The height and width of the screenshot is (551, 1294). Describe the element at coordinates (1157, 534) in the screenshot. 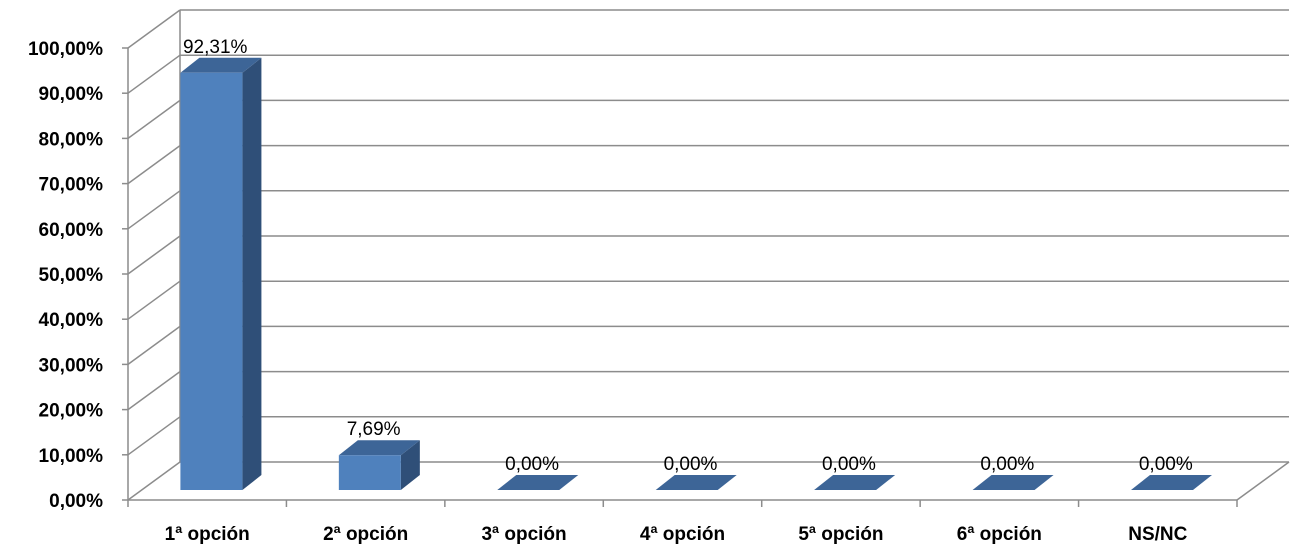

I see `x-tick-label: NS/NC` at that location.